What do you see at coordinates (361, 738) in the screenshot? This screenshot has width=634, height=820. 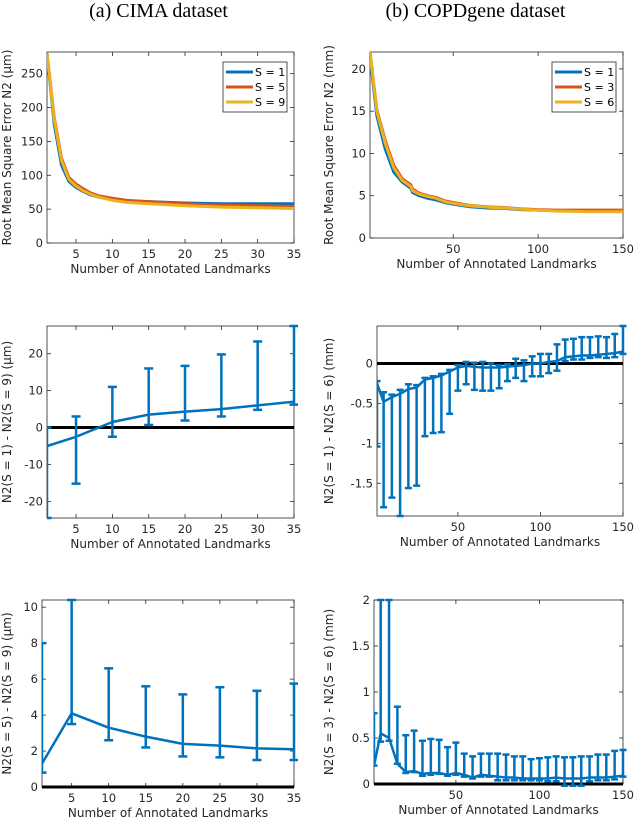 I see `y-tick-label: 0.5` at bounding box center [361, 738].